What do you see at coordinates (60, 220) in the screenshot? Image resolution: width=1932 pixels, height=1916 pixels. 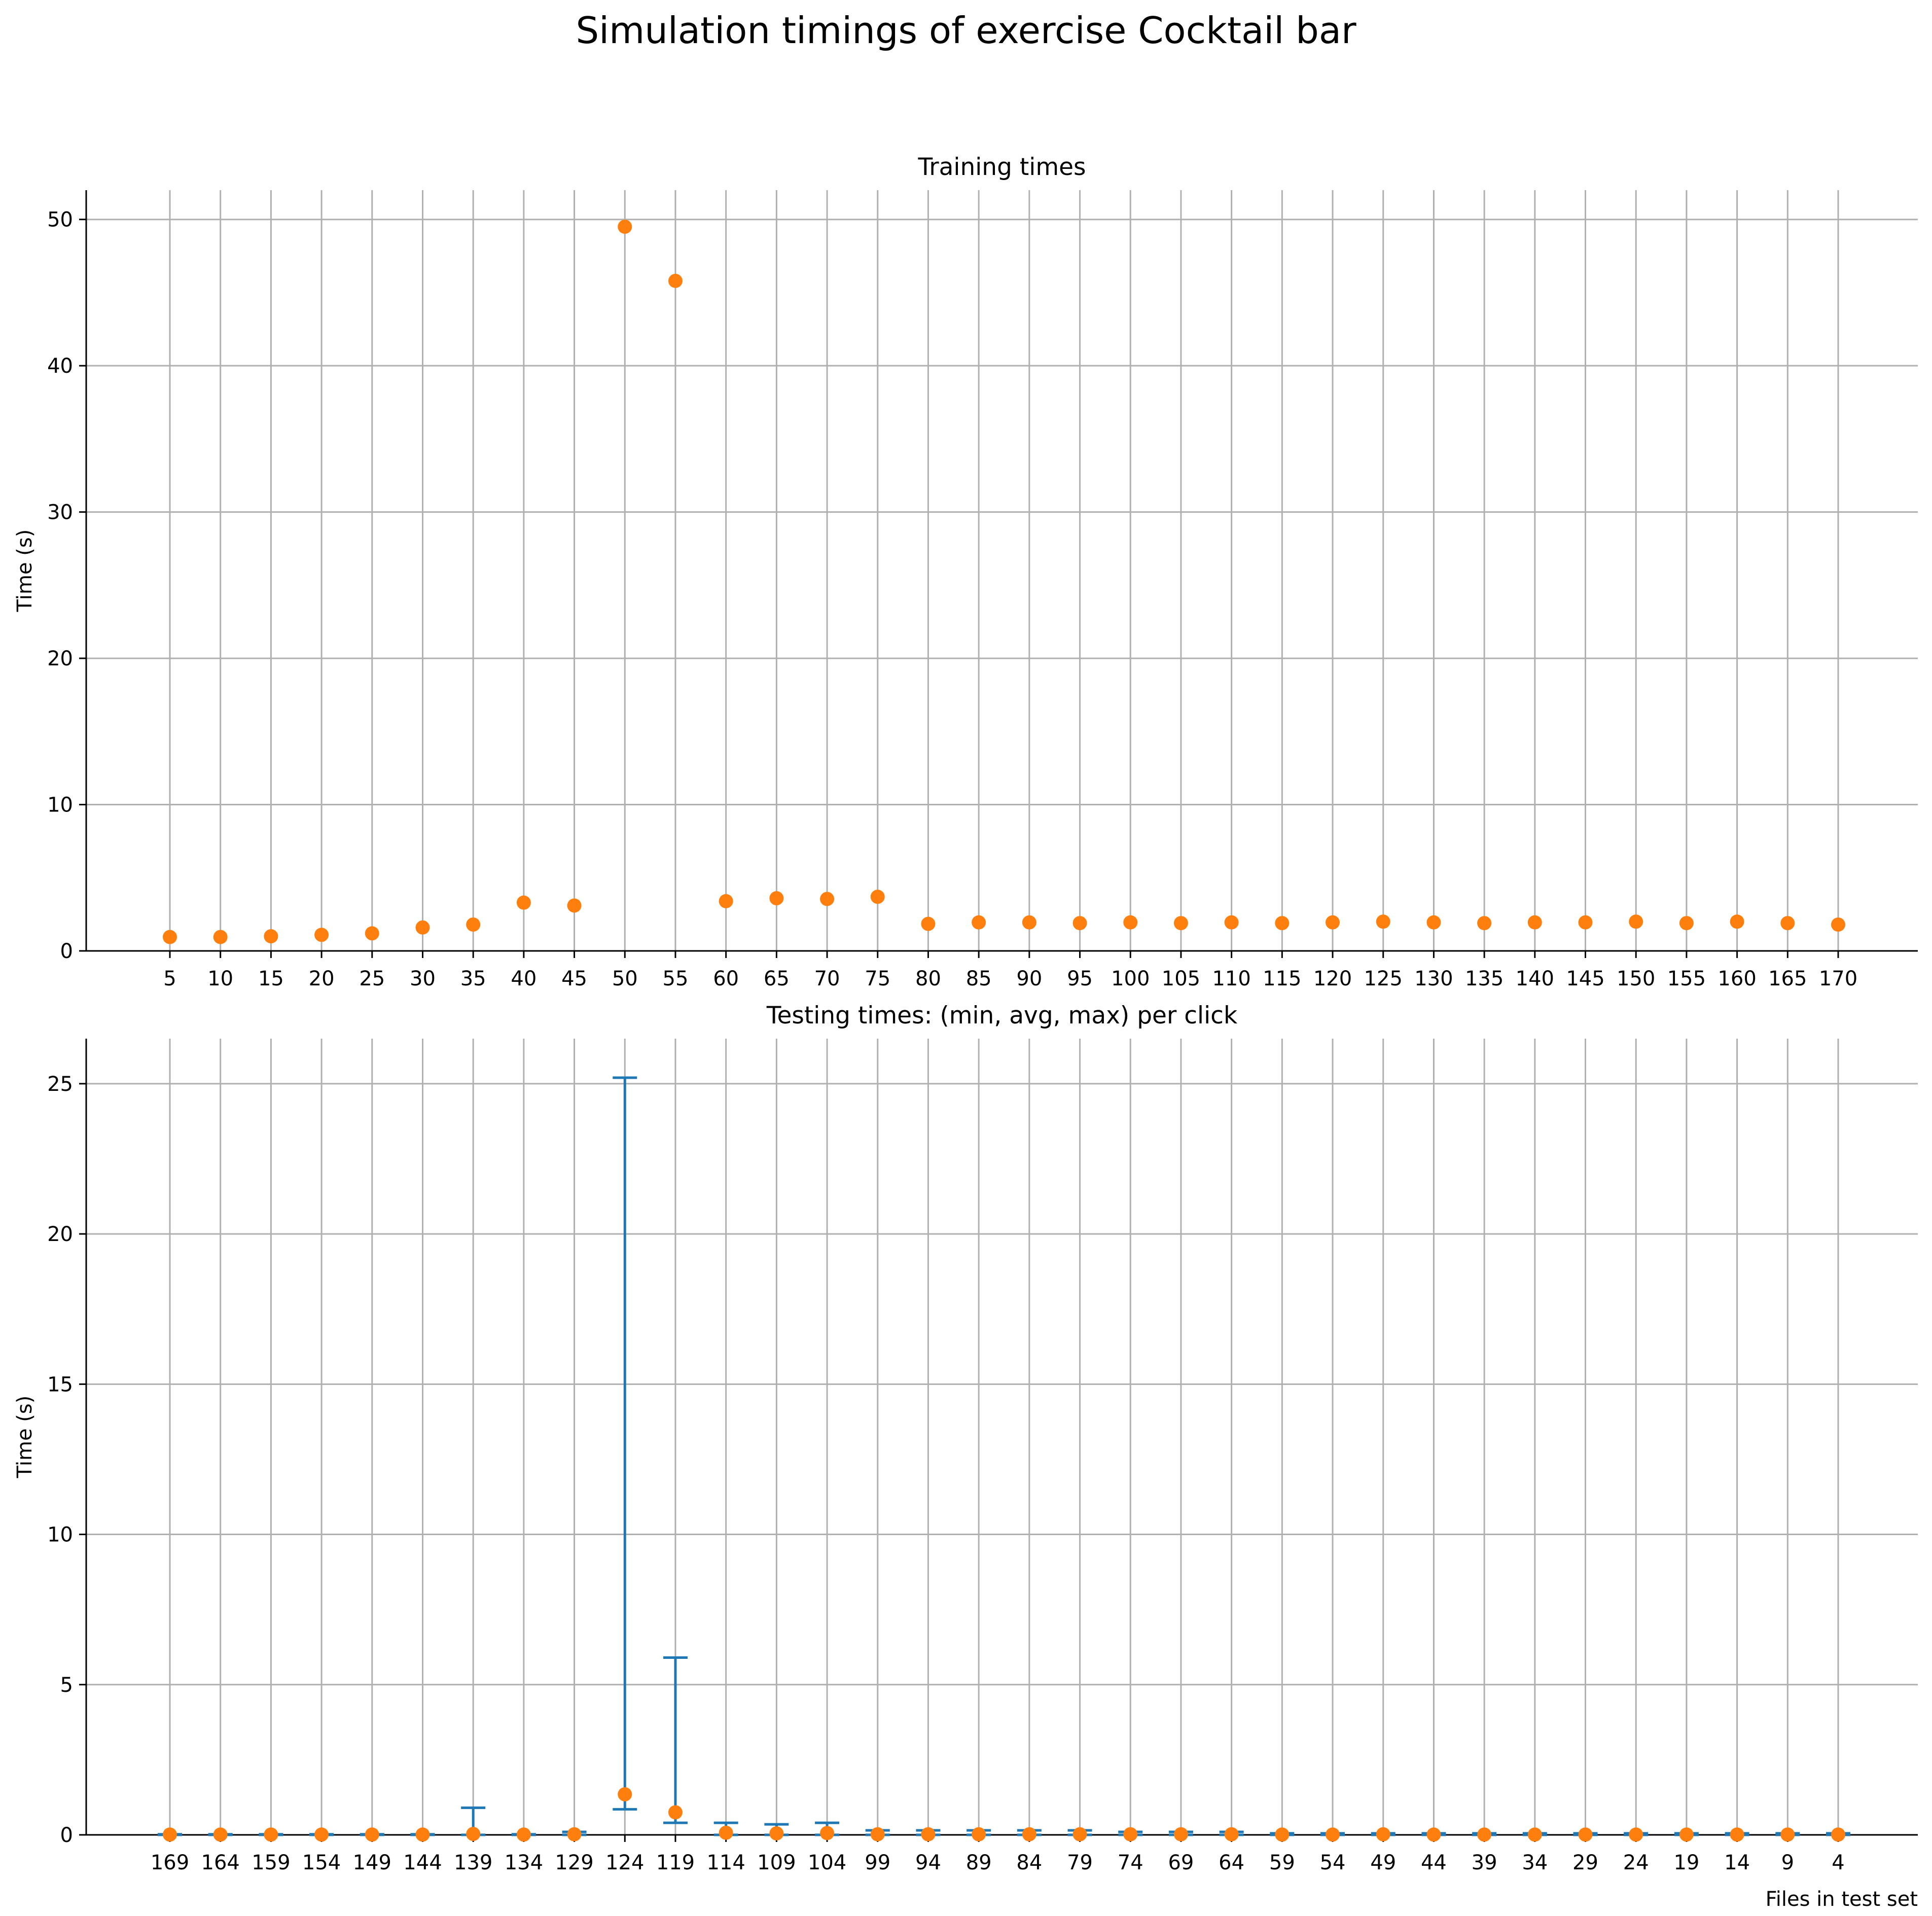 I see `train-y-tick-label: 50` at bounding box center [60, 220].